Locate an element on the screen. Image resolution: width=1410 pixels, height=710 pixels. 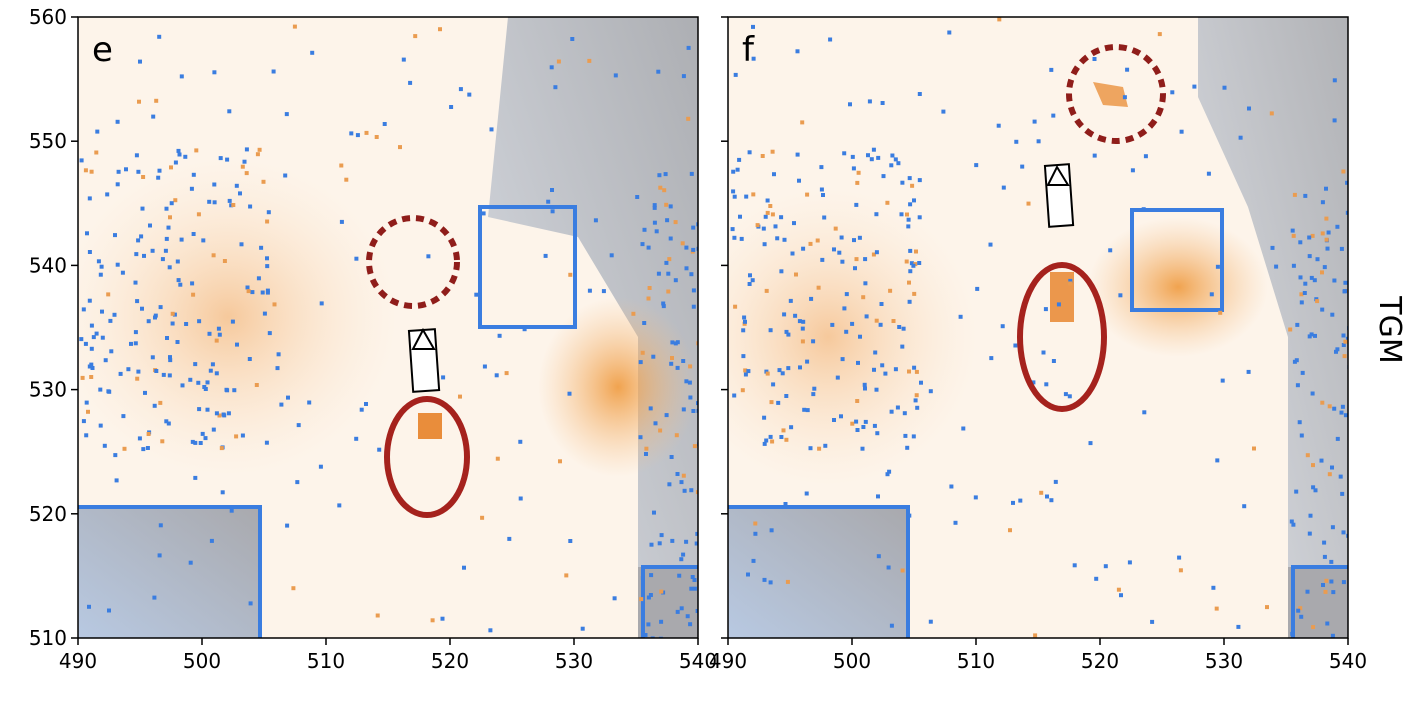
y-tick-label: 560 is located at coordinates (48, 17).